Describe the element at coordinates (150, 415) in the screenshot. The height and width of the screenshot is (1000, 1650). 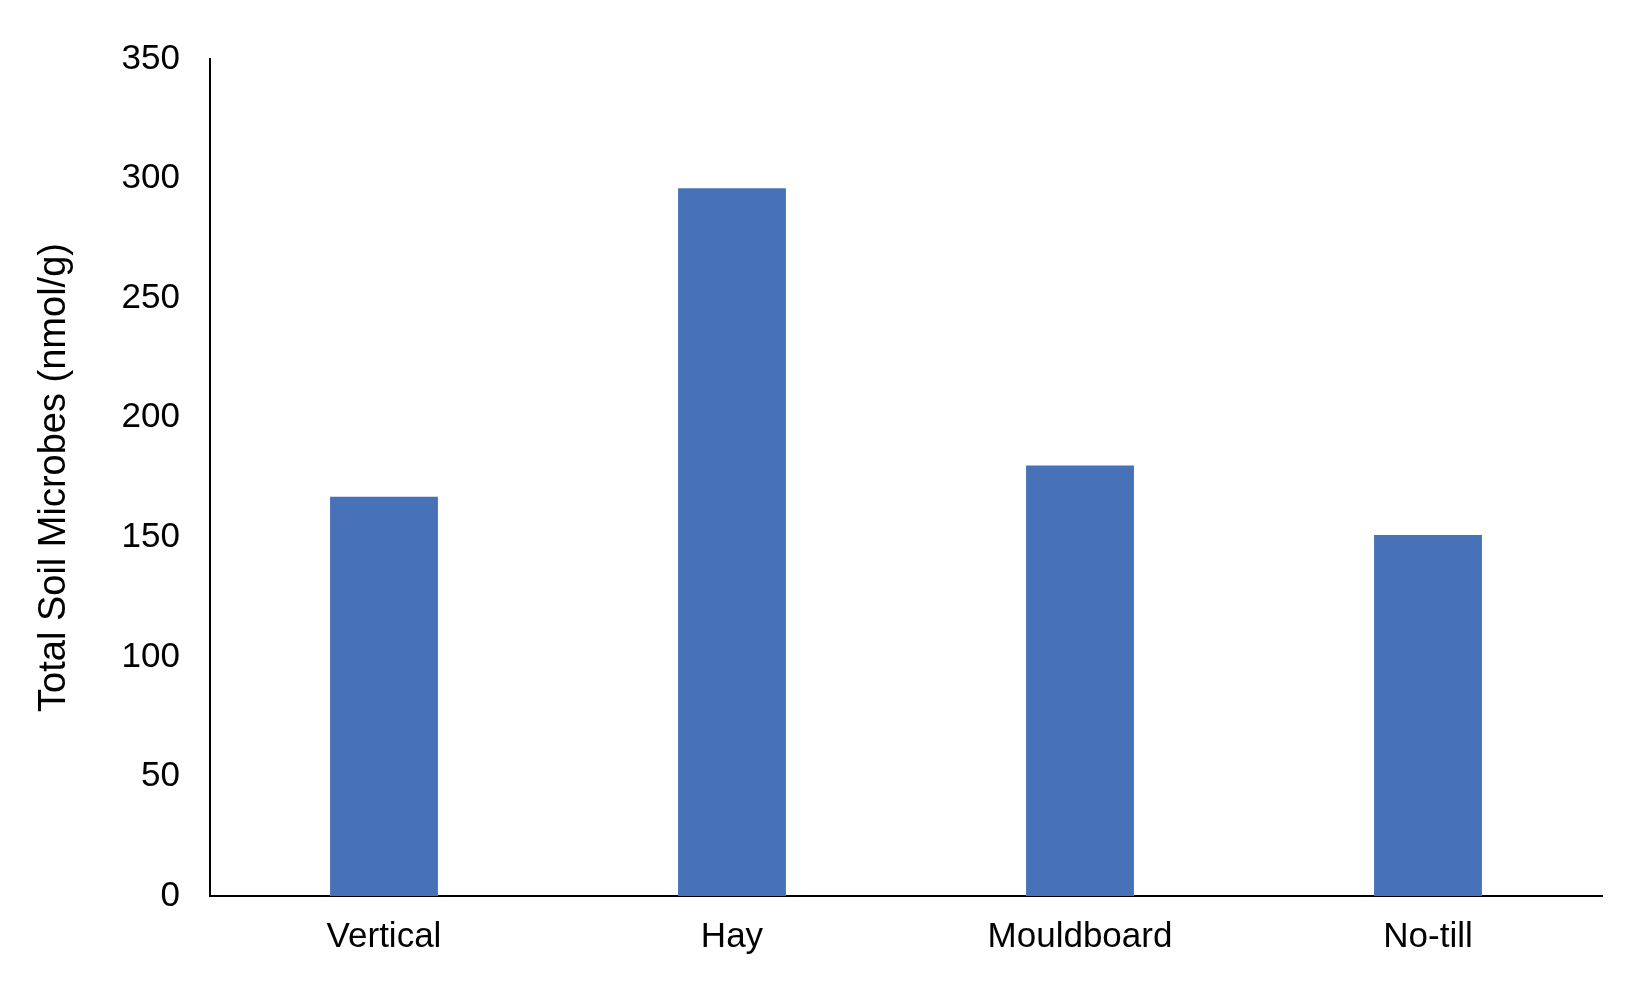
I see `y-tick-label: 200` at that location.